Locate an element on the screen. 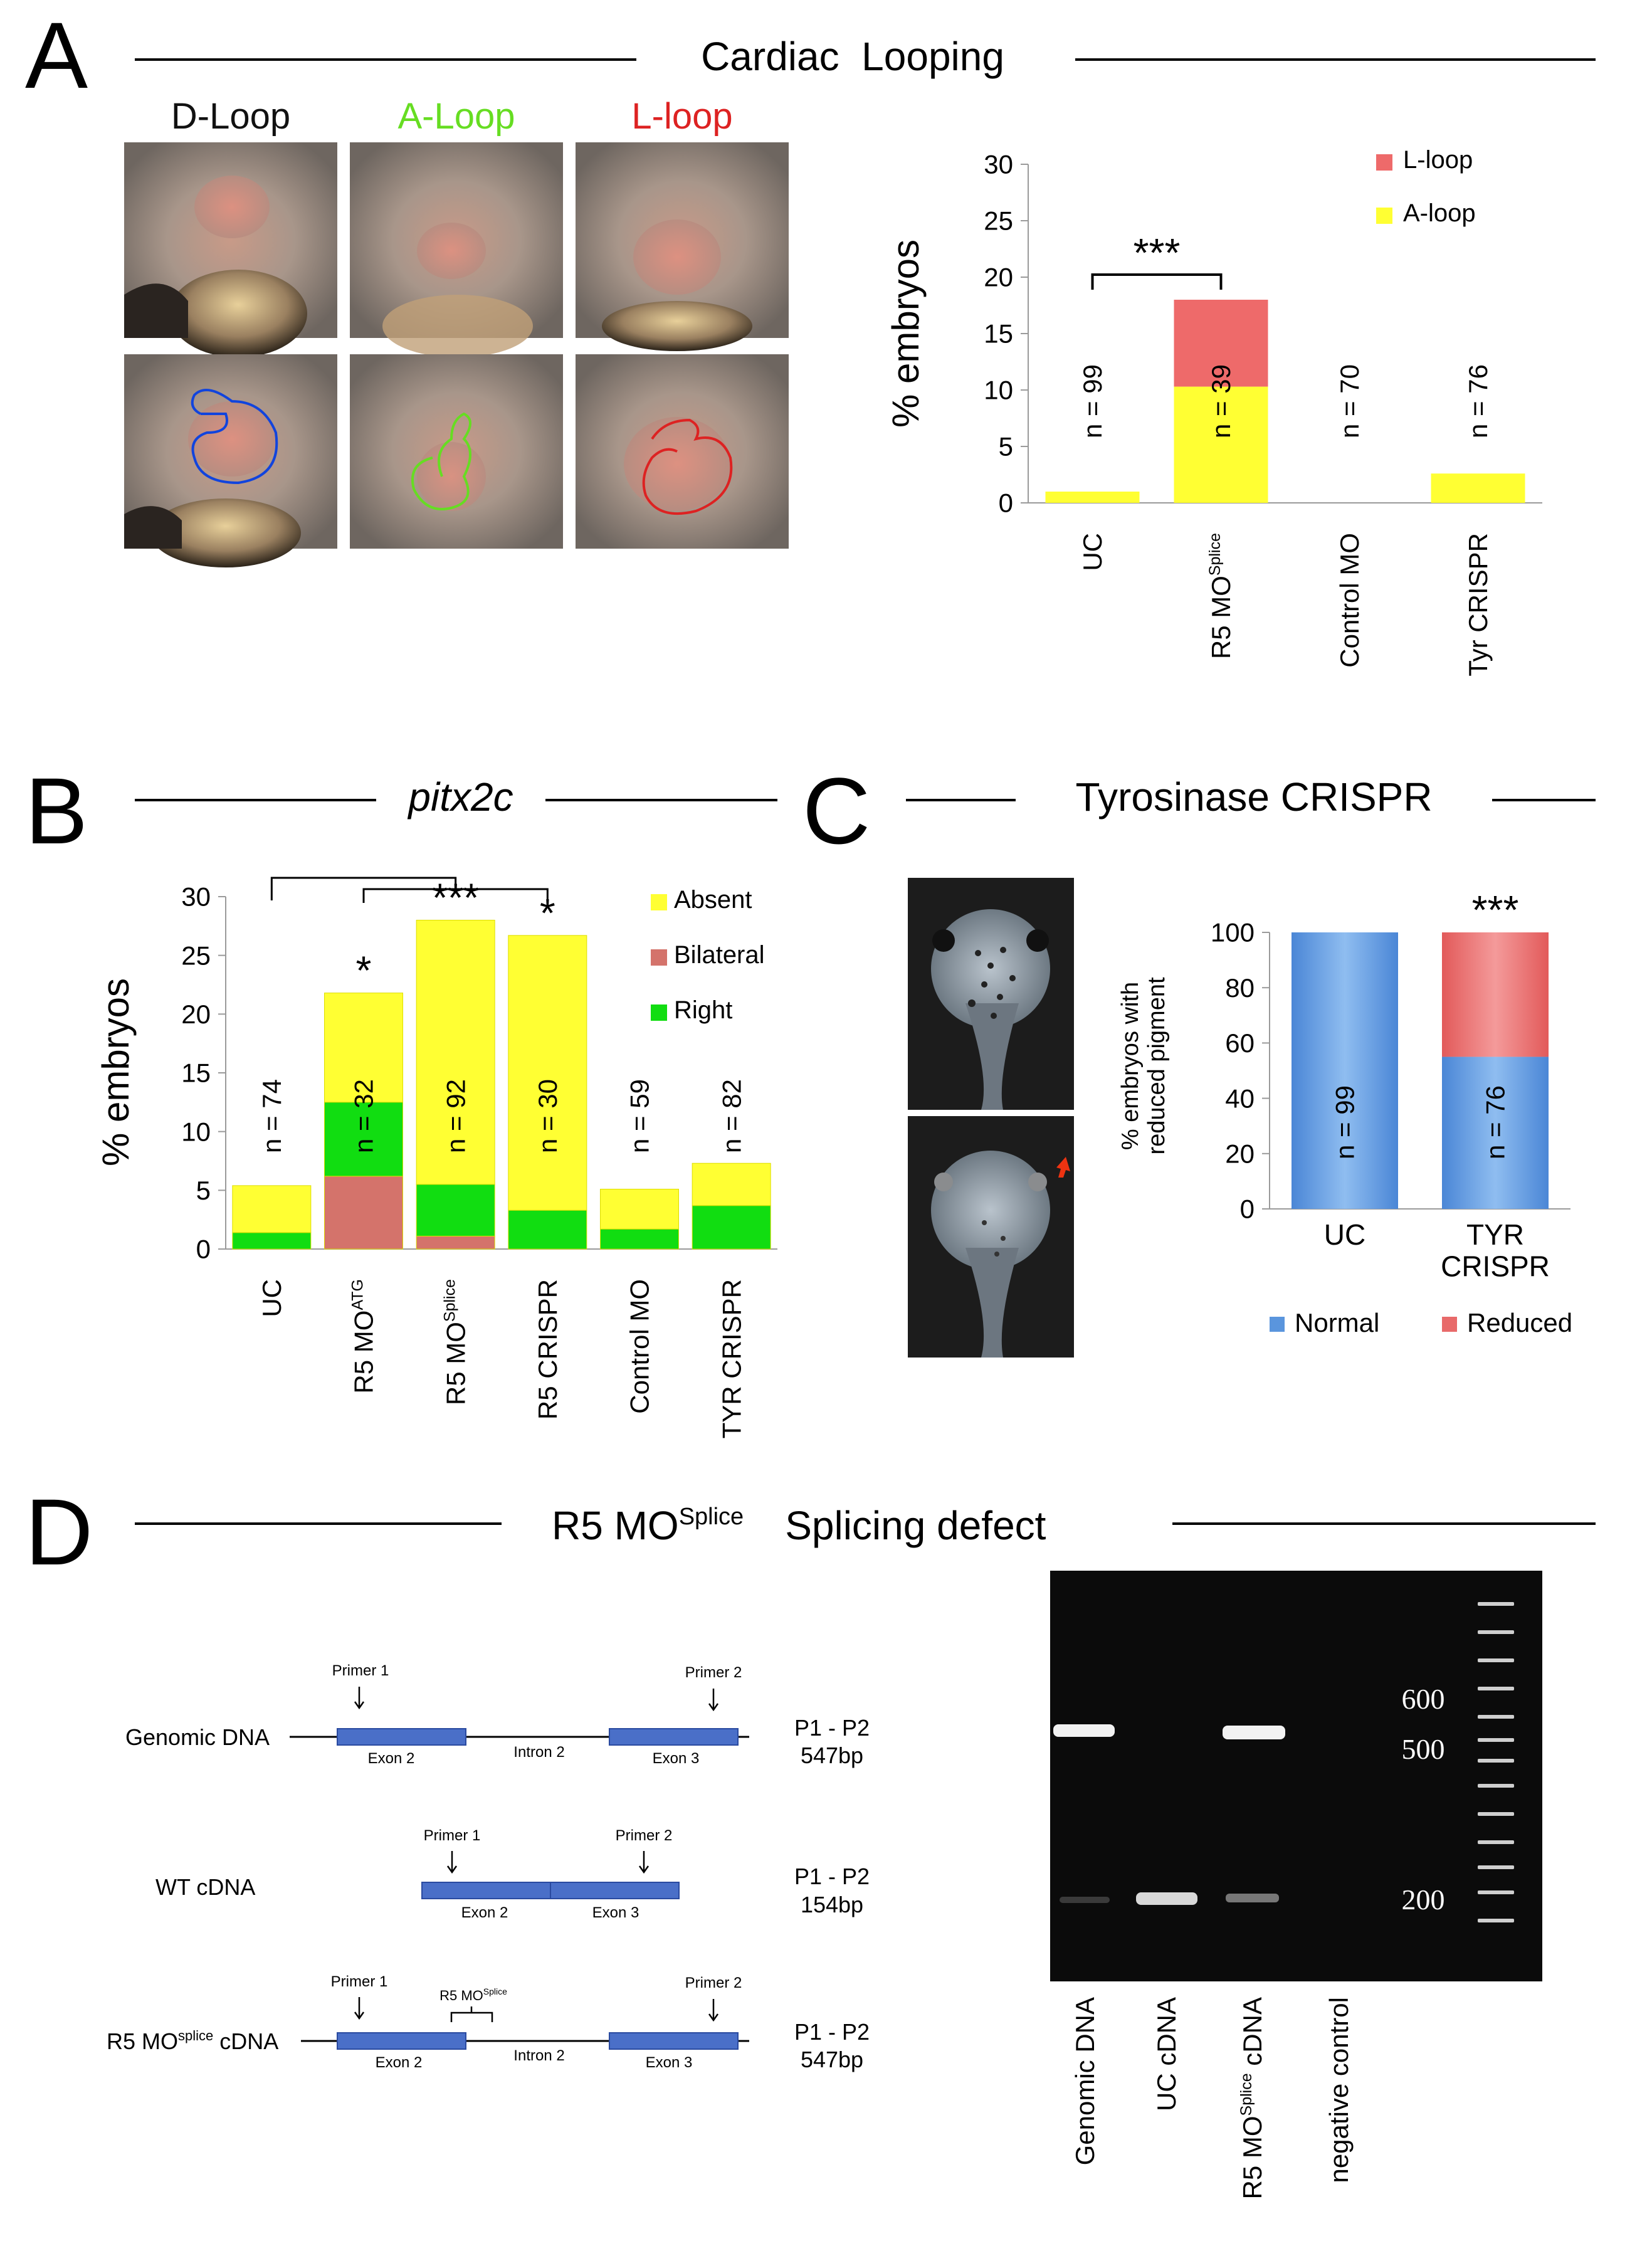 The image size is (1652, 2246). red-arrow-icon is located at coordinates (1063, 1167).